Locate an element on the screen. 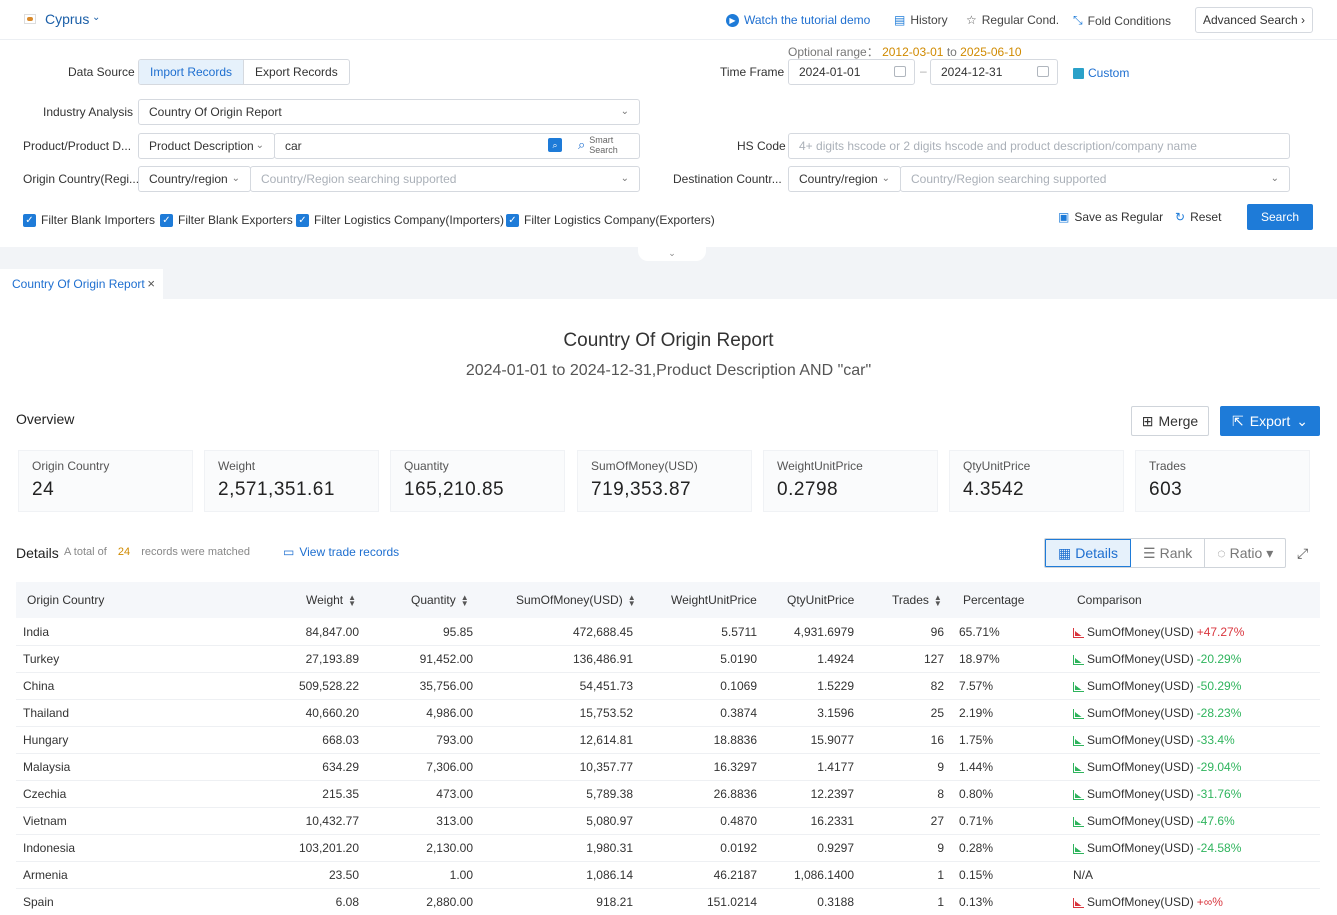  view-trade-records-link: ▭ View trade records is located at coordinates (341, 552).